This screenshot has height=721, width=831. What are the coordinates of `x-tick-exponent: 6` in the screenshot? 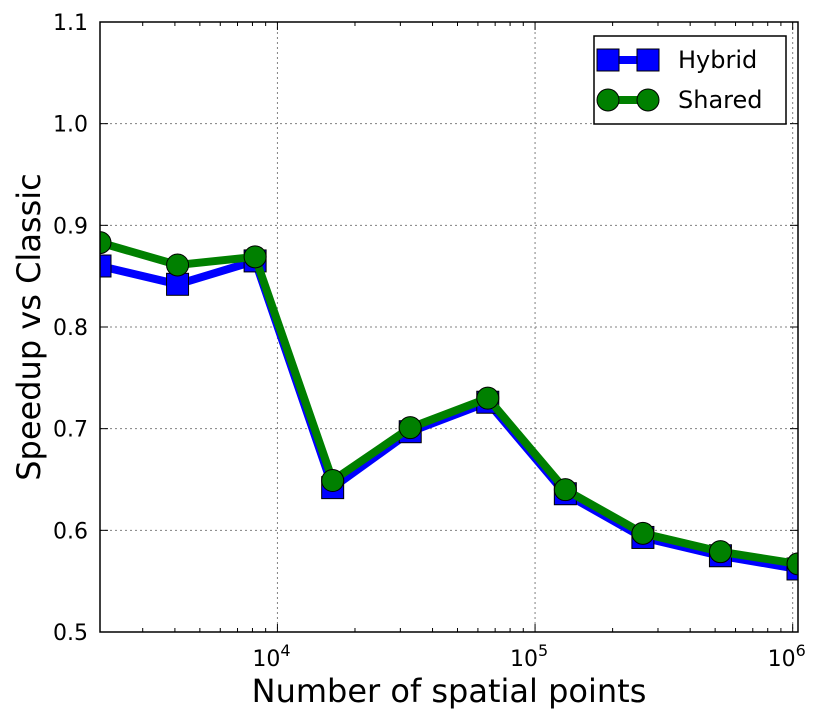 It's located at (801, 650).